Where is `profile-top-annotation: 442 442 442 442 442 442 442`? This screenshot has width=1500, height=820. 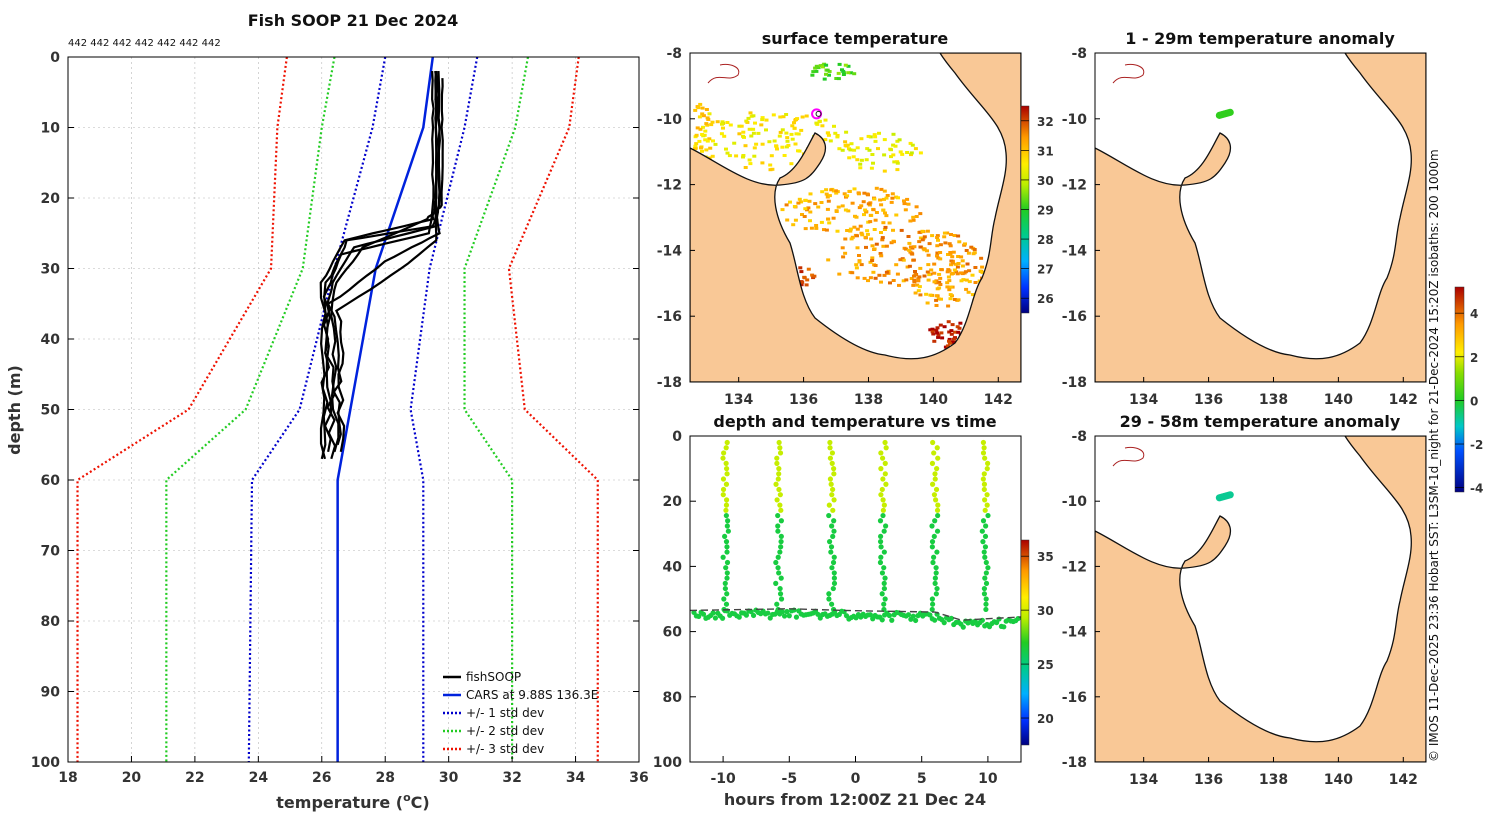 profile-top-annotation: 442 442 442 442 442 442 442 is located at coordinates (144, 43).